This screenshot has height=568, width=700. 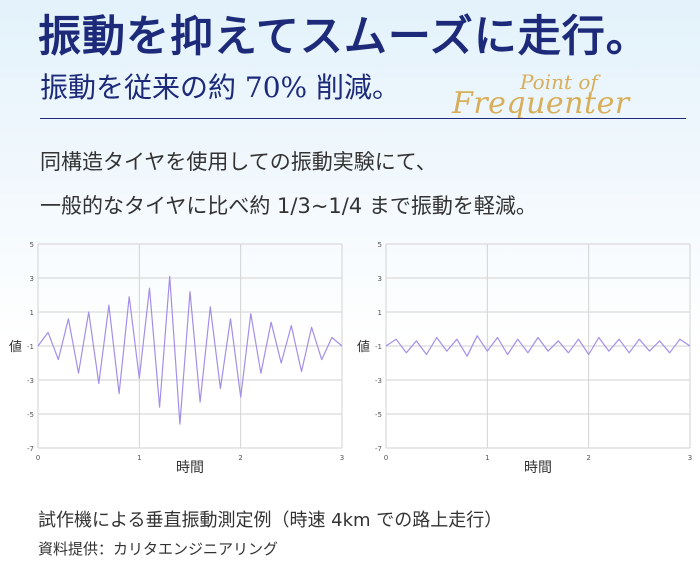 I want to click on headline: 振動を抑えてスムーズに走行。, so click(x=344, y=37).